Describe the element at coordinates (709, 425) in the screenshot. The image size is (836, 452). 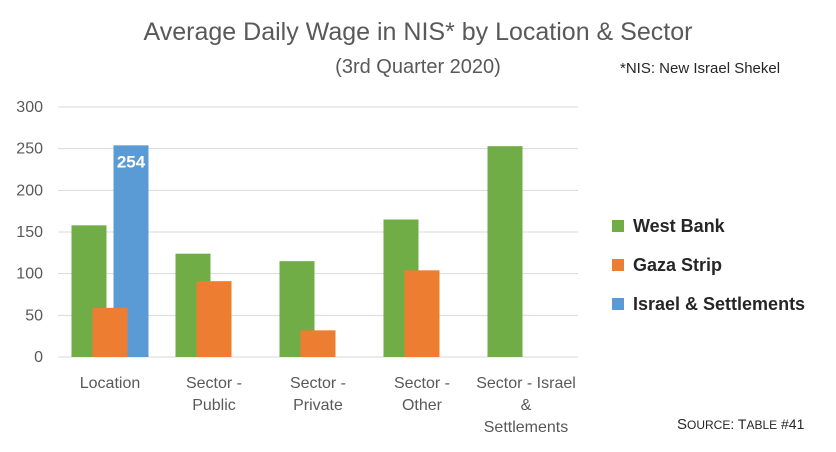
I see `source-prefix-small: OURCE` at that location.